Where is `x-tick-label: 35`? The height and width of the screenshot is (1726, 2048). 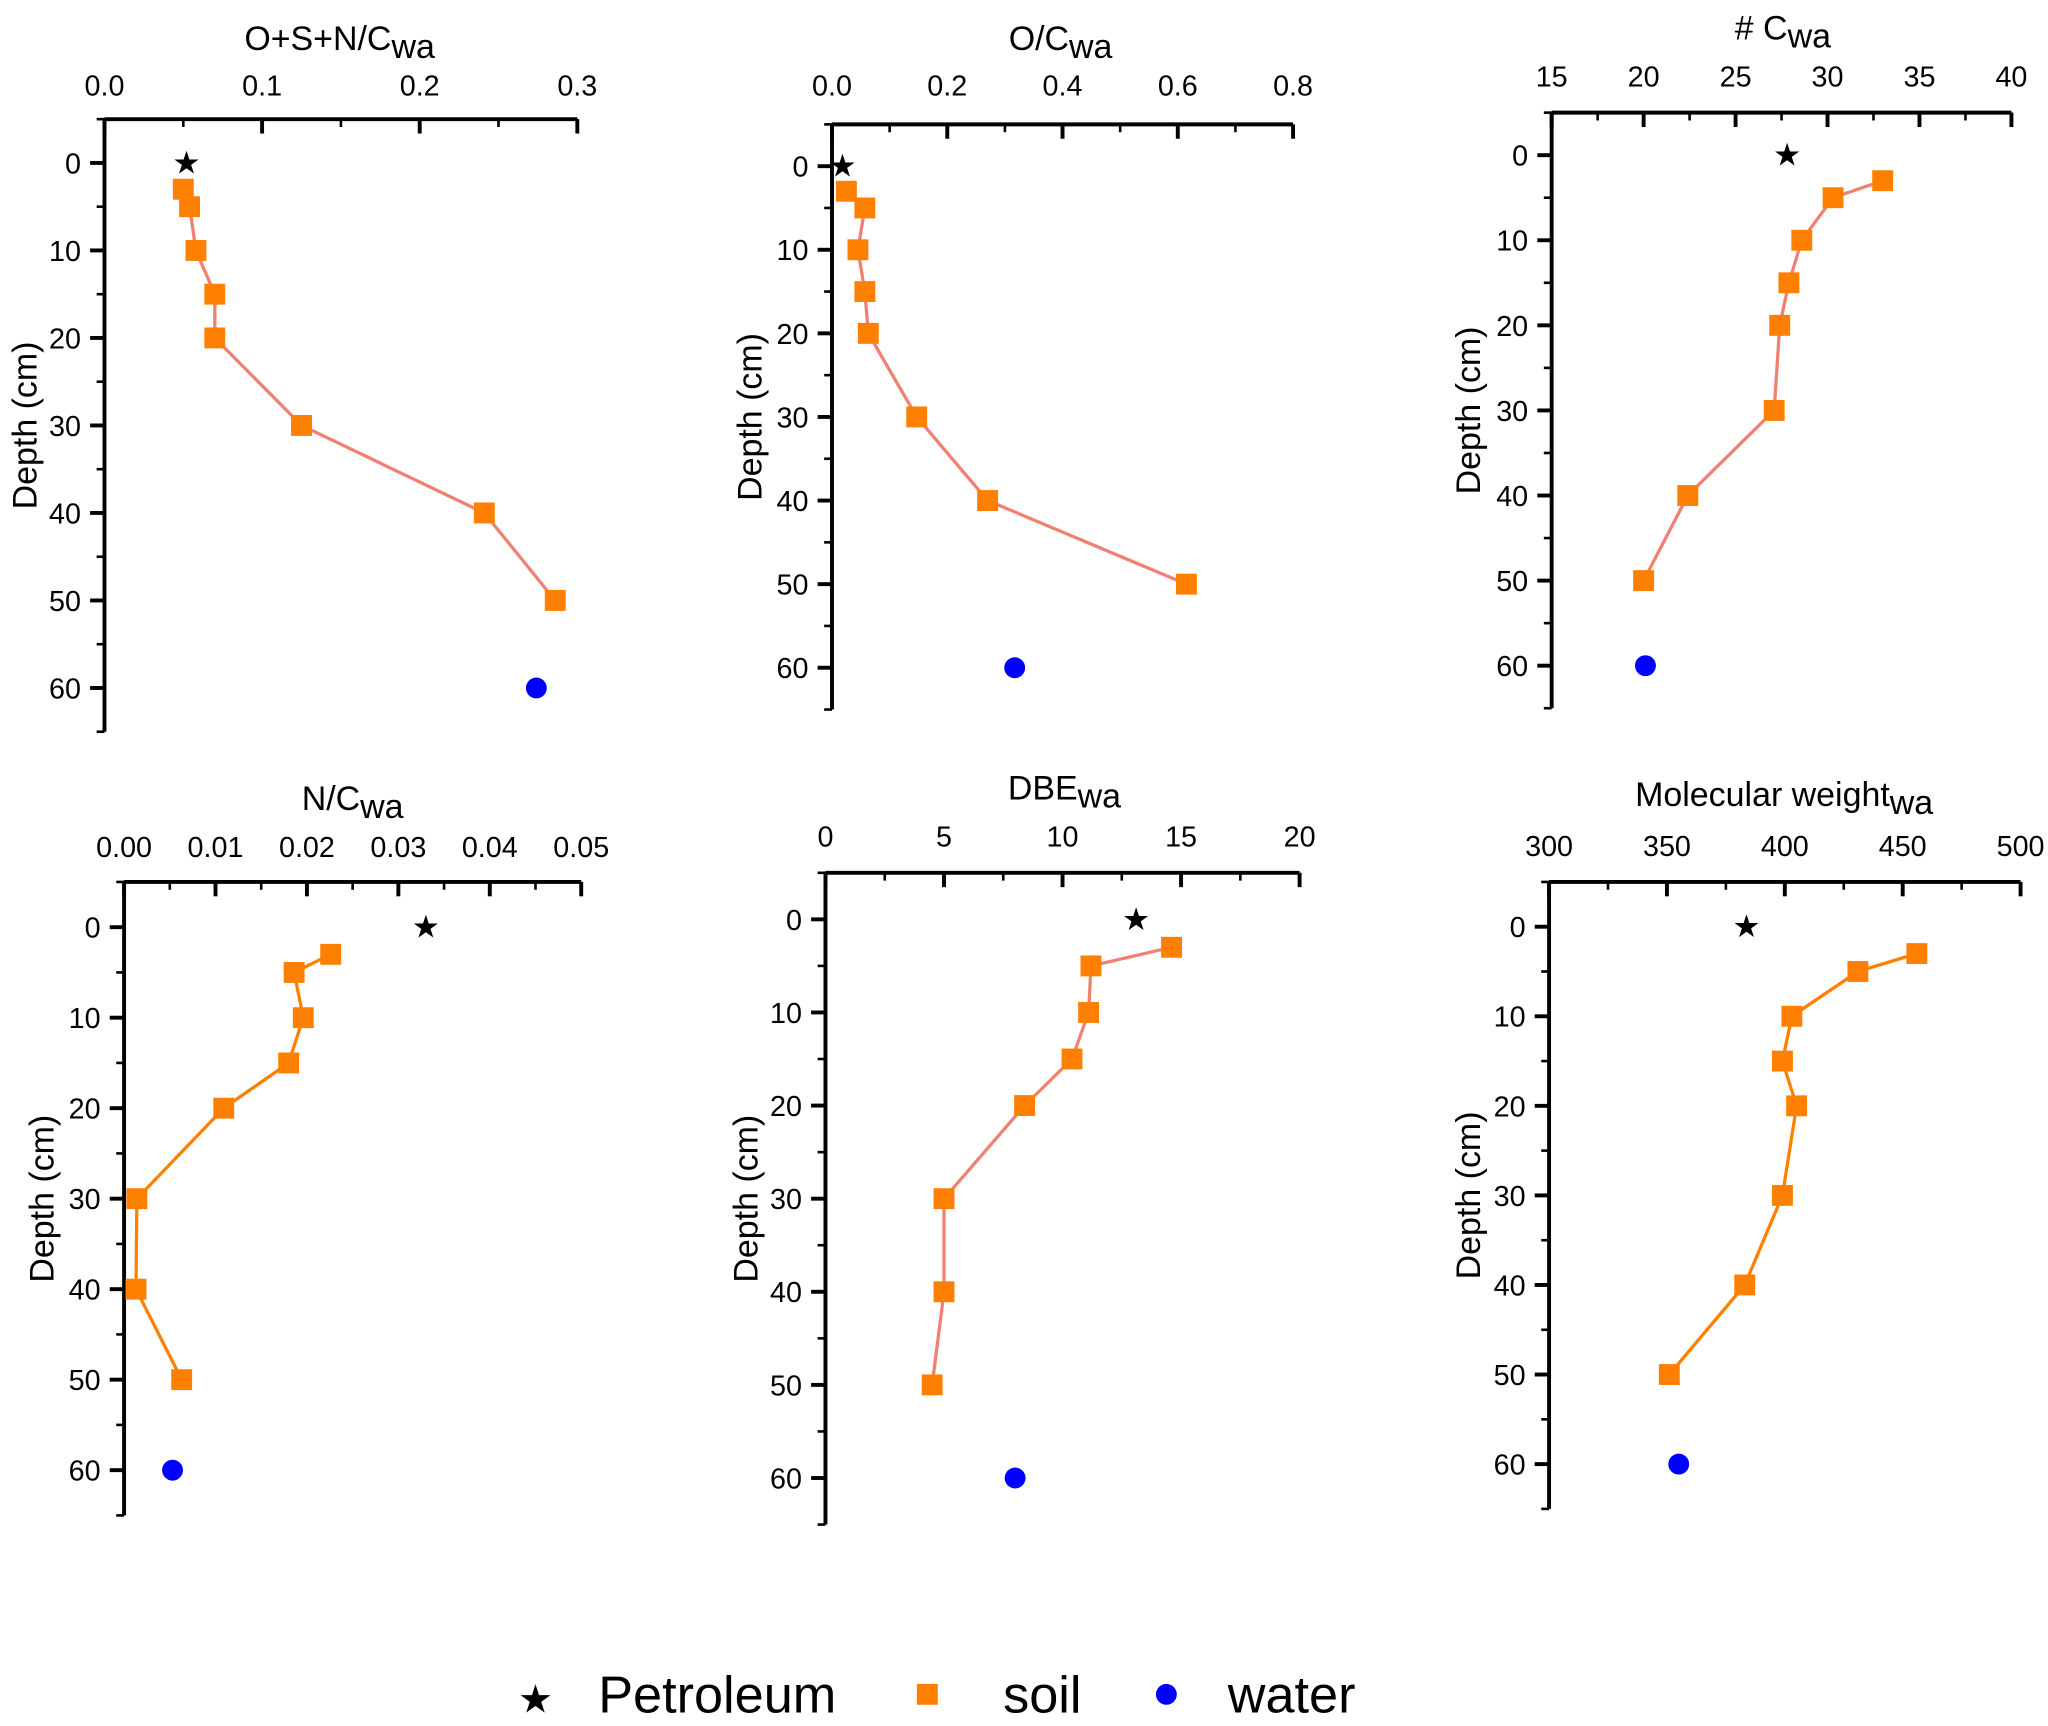
x-tick-label: 35 is located at coordinates (1920, 78).